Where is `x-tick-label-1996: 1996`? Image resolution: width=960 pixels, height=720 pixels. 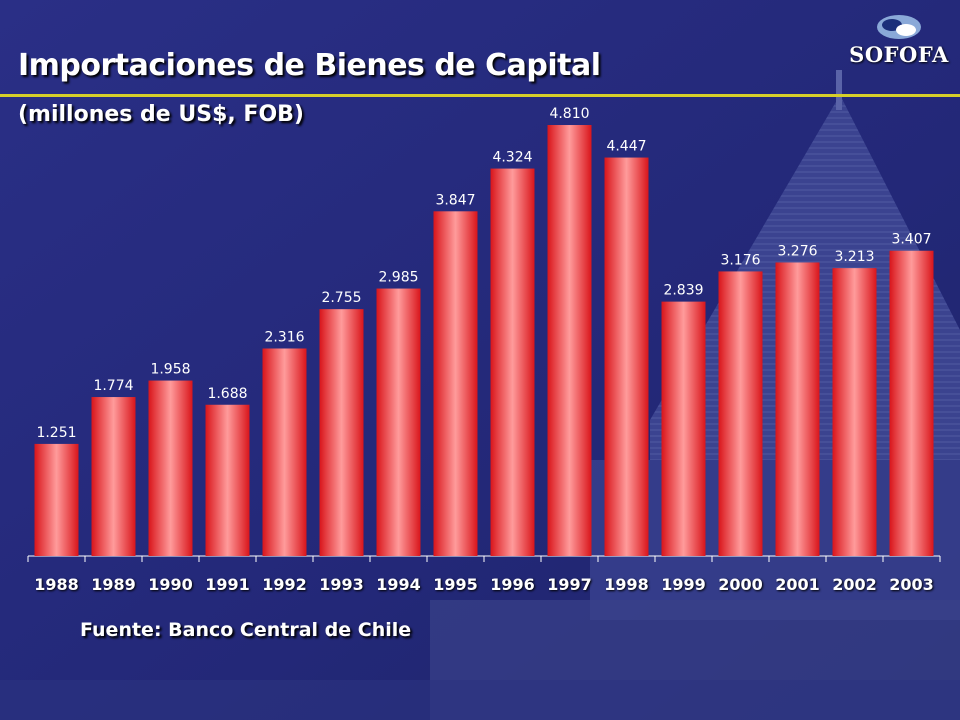
x-tick-label-1996: 1996 is located at coordinates (512, 584).